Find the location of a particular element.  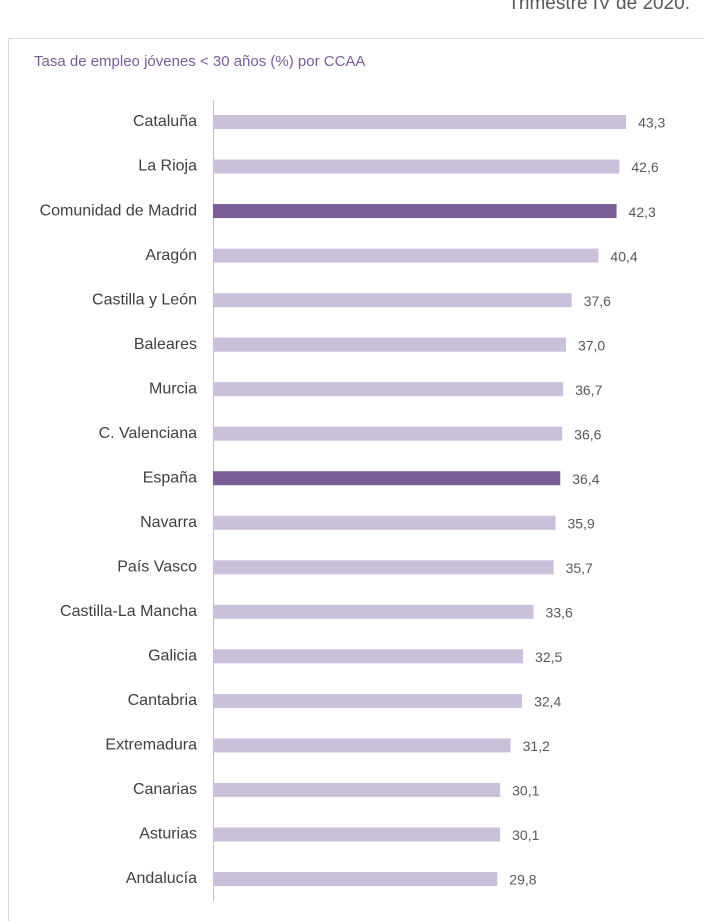

data-label: 40,4 is located at coordinates (623, 256).